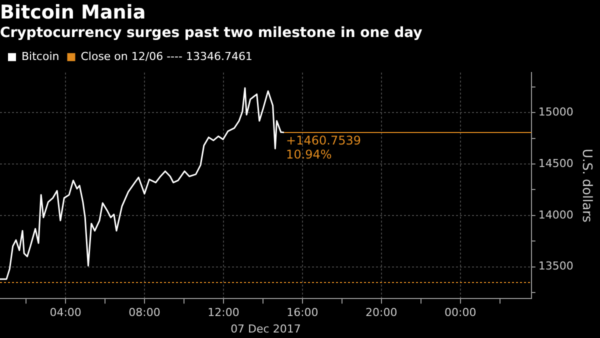 The height and width of the screenshot is (338, 600). Describe the element at coordinates (66, 313) in the screenshot. I see `x-tick-label: 04:00` at that location.